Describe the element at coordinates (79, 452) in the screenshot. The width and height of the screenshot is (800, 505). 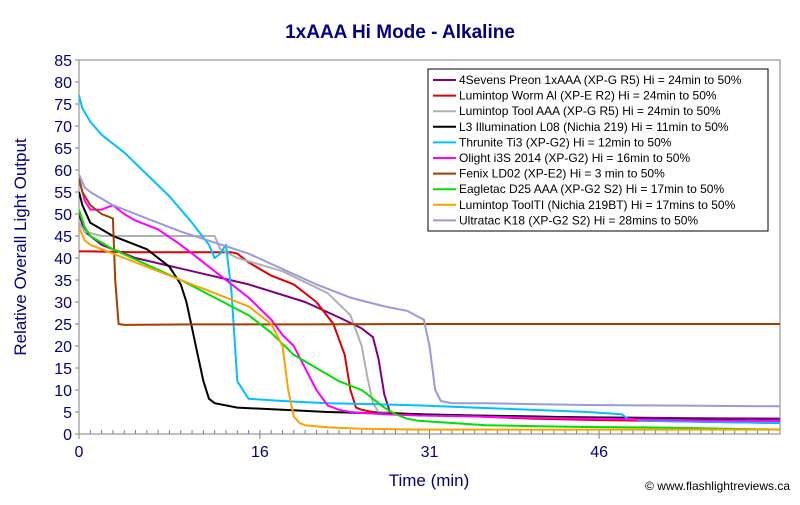
I see `x-tick-label: 0` at that location.